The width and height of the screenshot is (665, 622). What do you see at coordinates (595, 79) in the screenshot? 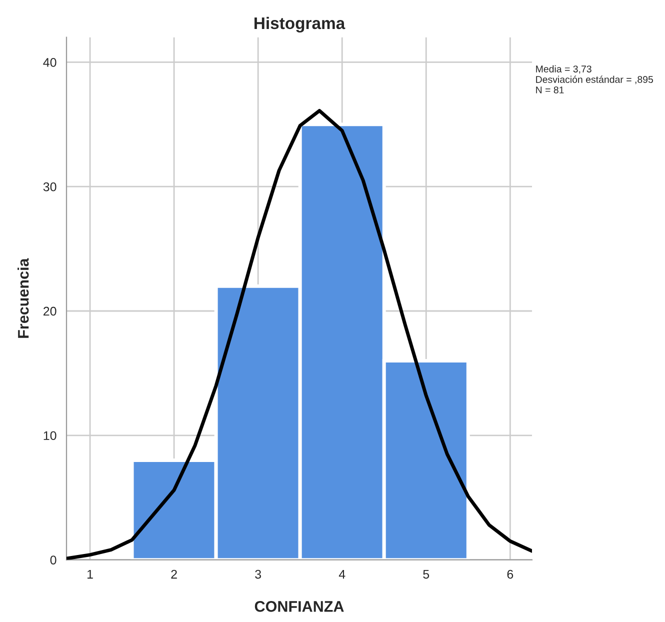
I see `text: Media = 3,73 Desviación estándar = ,895 N = 81` at bounding box center [595, 79].